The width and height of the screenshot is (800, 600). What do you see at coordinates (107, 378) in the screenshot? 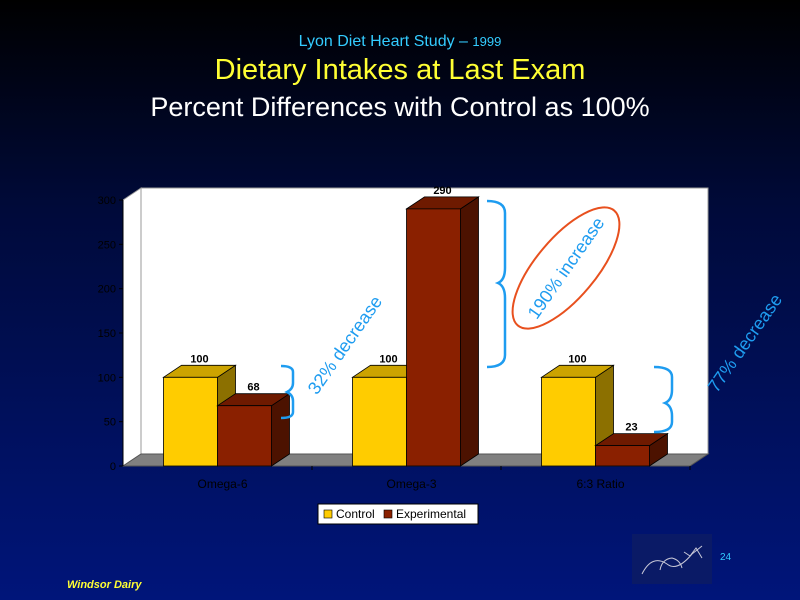
I see `y-tick-label: 100` at bounding box center [107, 378].